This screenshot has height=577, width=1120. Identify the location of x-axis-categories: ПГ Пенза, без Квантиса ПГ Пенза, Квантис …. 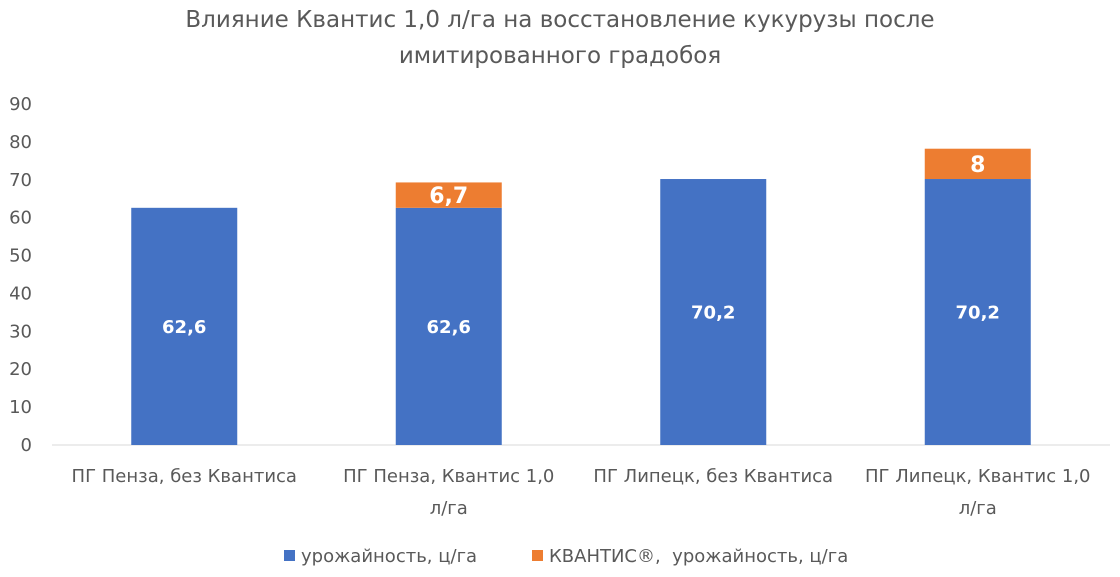
(581, 492).